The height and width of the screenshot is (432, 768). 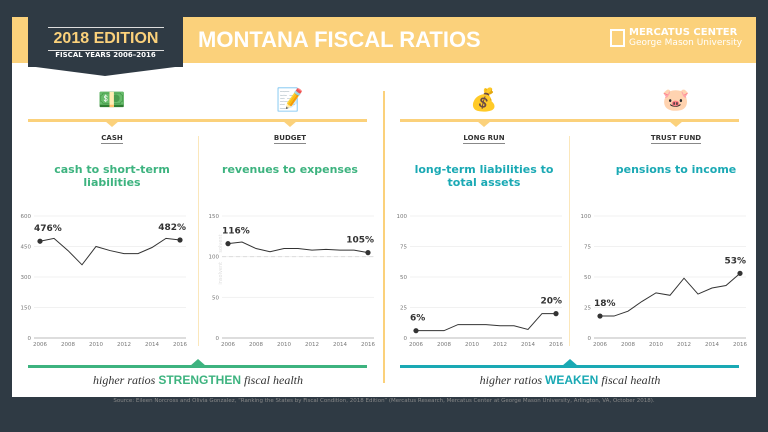 What do you see at coordinates (484, 176) in the screenshot?
I see `panel-subtitle: long-term liabilities to total assets` at bounding box center [484, 176].